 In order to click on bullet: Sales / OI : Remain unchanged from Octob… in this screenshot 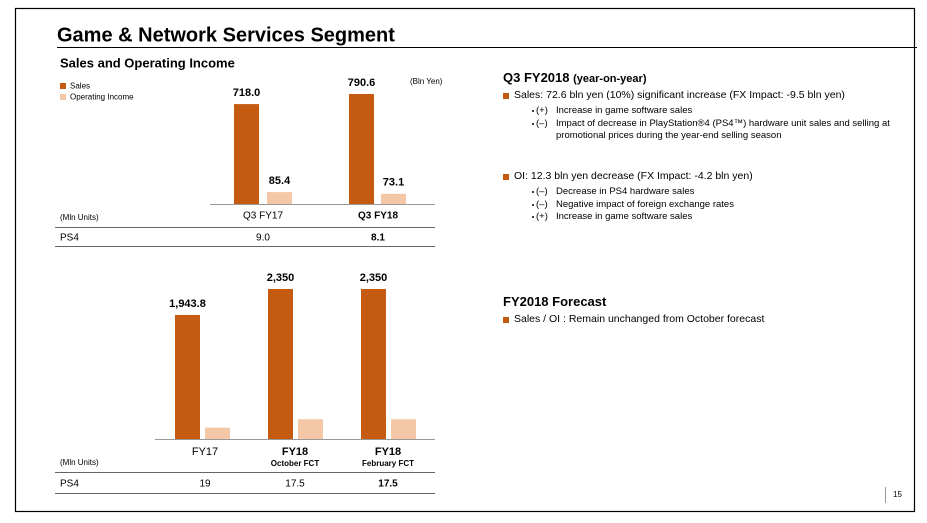, I will do `click(708, 319)`.